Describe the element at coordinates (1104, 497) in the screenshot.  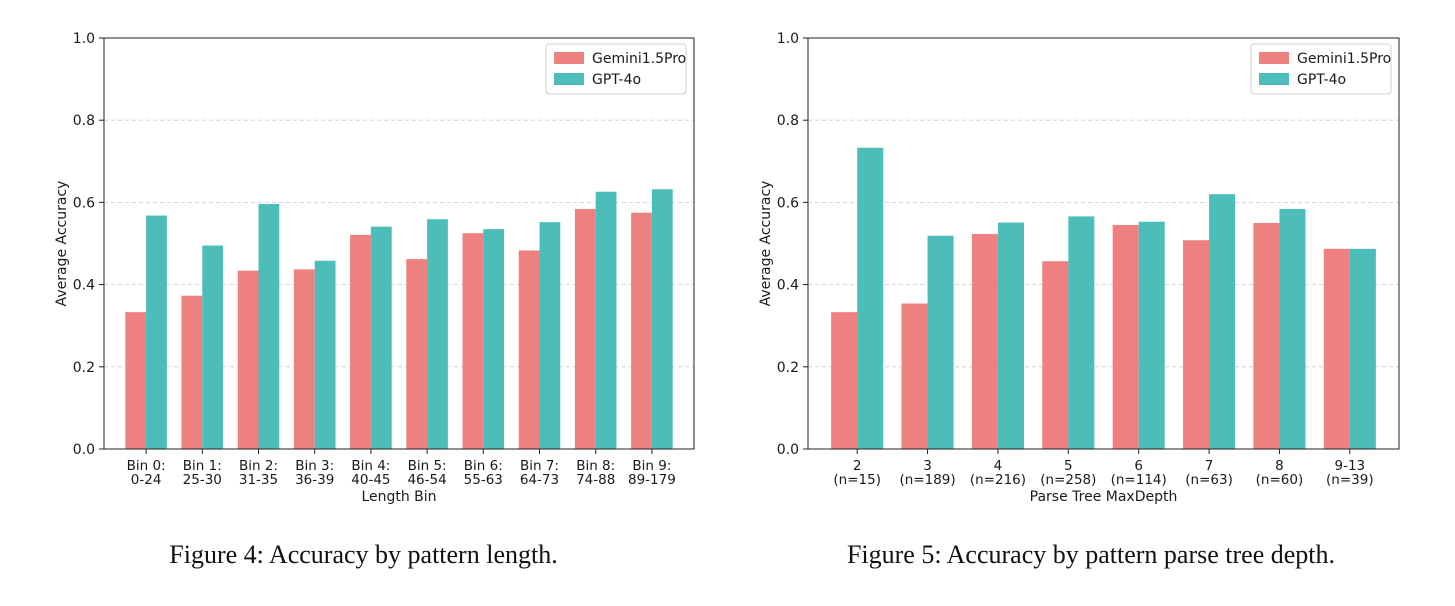
I see `x-axis-label: Parse Tree MaxDepth` at that location.